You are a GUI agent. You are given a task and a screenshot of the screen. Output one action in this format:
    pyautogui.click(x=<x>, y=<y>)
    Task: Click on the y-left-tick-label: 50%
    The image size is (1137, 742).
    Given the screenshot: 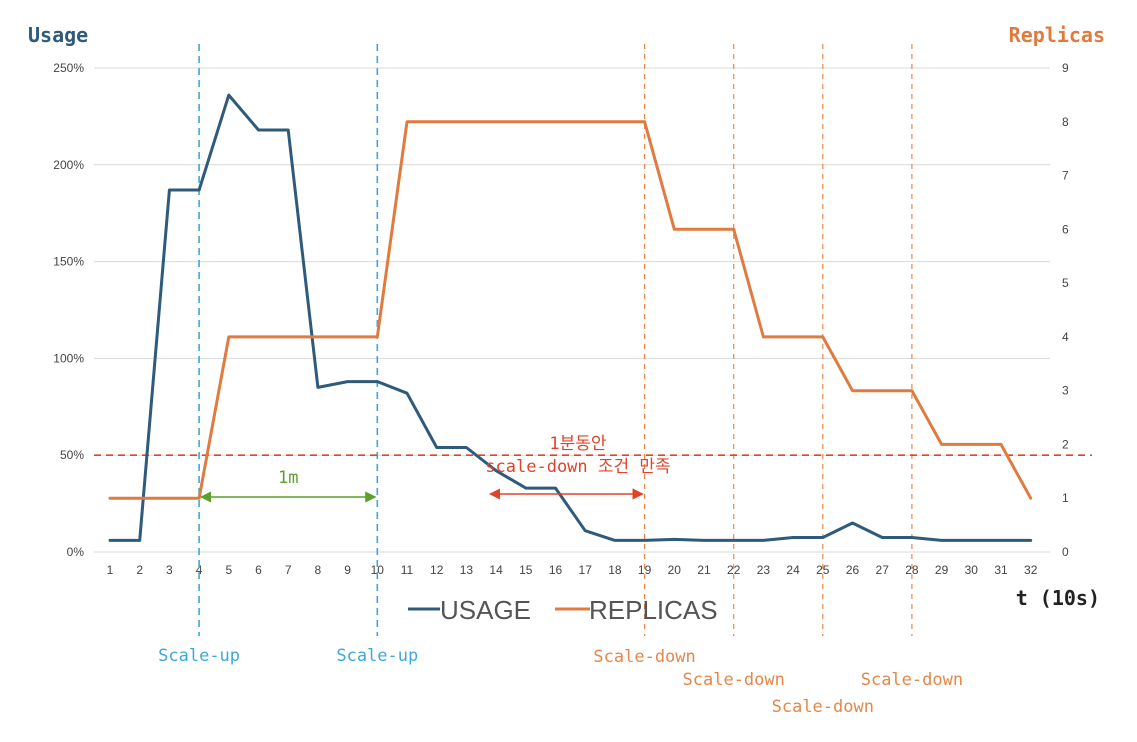 What is the action you would take?
    pyautogui.click(x=72, y=455)
    